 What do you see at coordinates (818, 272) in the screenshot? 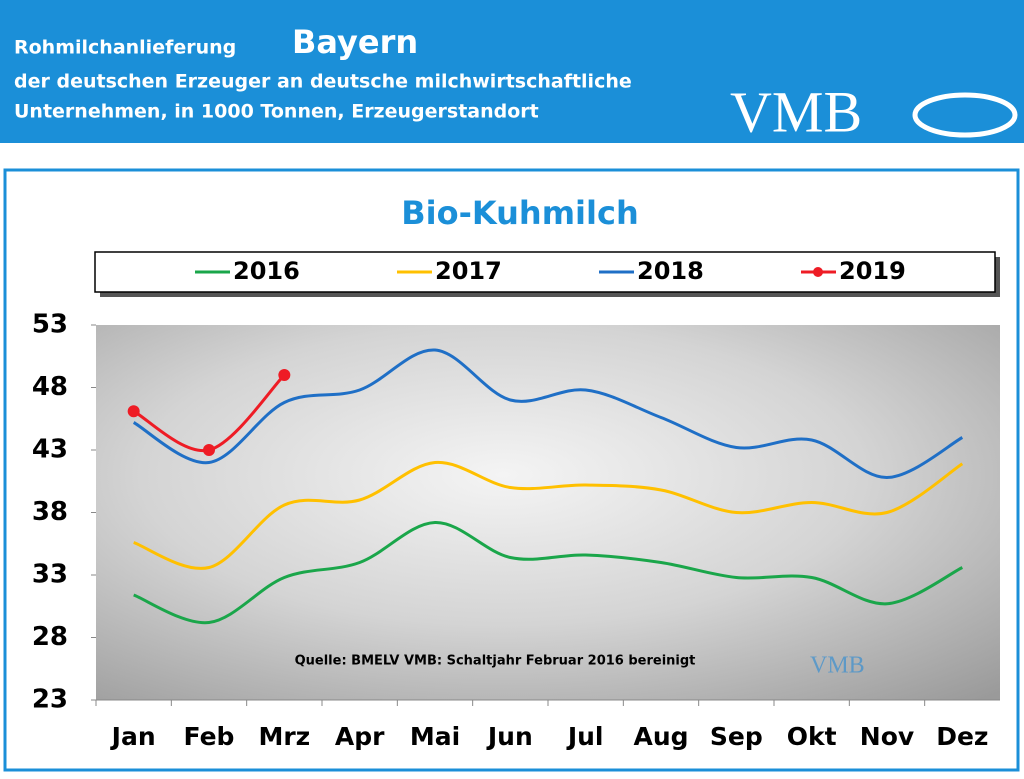
I see `legend-marker` at bounding box center [818, 272].